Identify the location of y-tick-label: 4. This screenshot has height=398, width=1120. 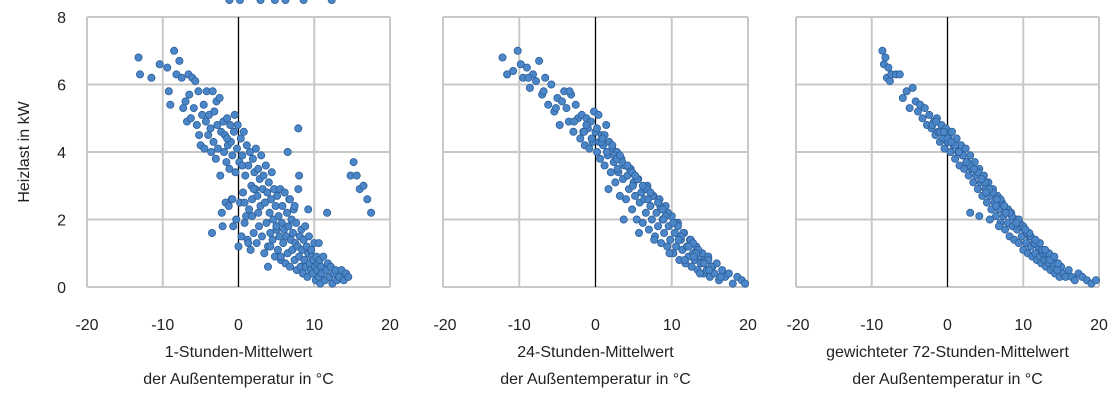
(61, 153).